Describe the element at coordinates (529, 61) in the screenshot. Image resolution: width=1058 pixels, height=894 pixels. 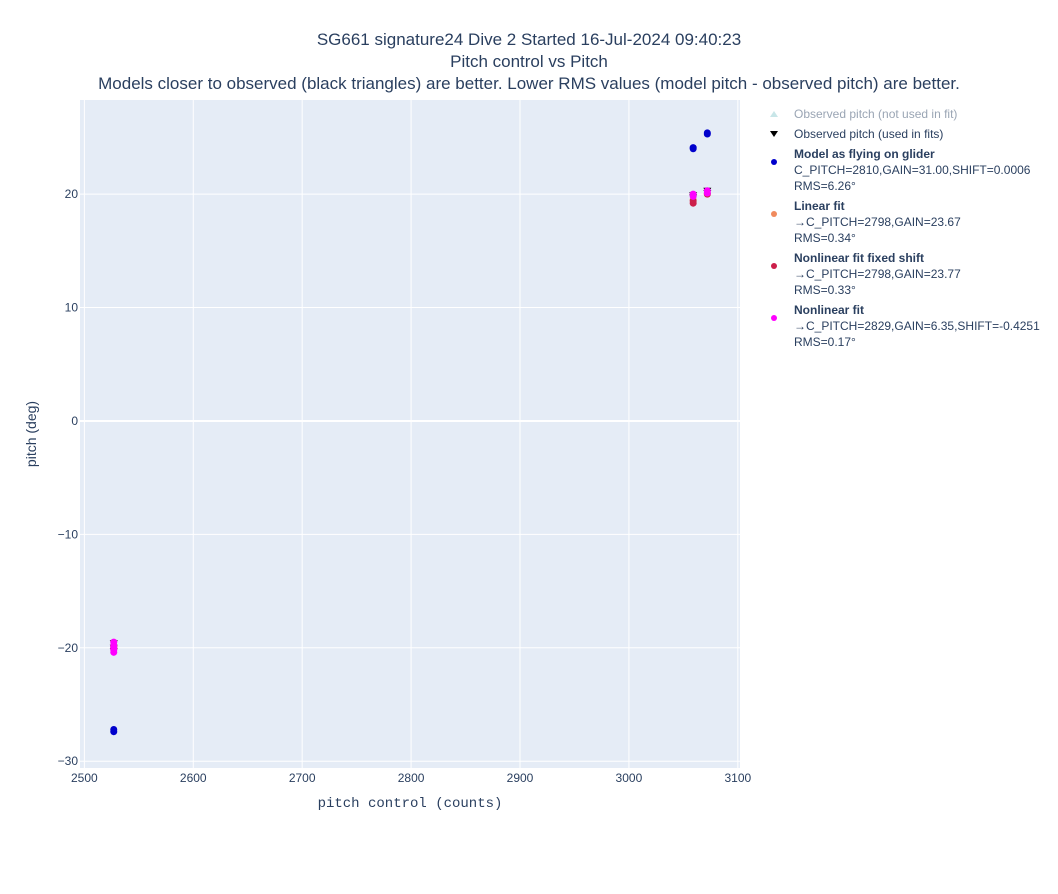
I see `chart-title-line-2: Pitch control vs Pitch` at that location.